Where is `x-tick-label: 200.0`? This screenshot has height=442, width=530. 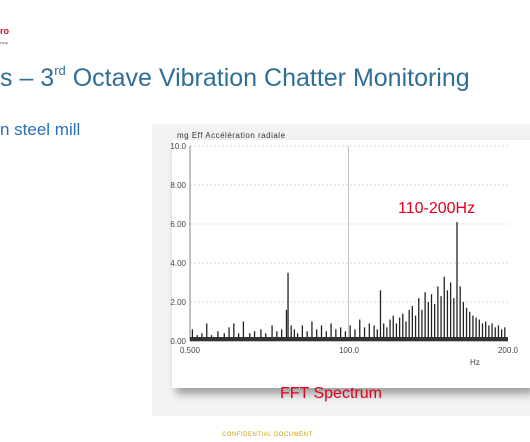 x-tick-label: 200.0 is located at coordinates (508, 350).